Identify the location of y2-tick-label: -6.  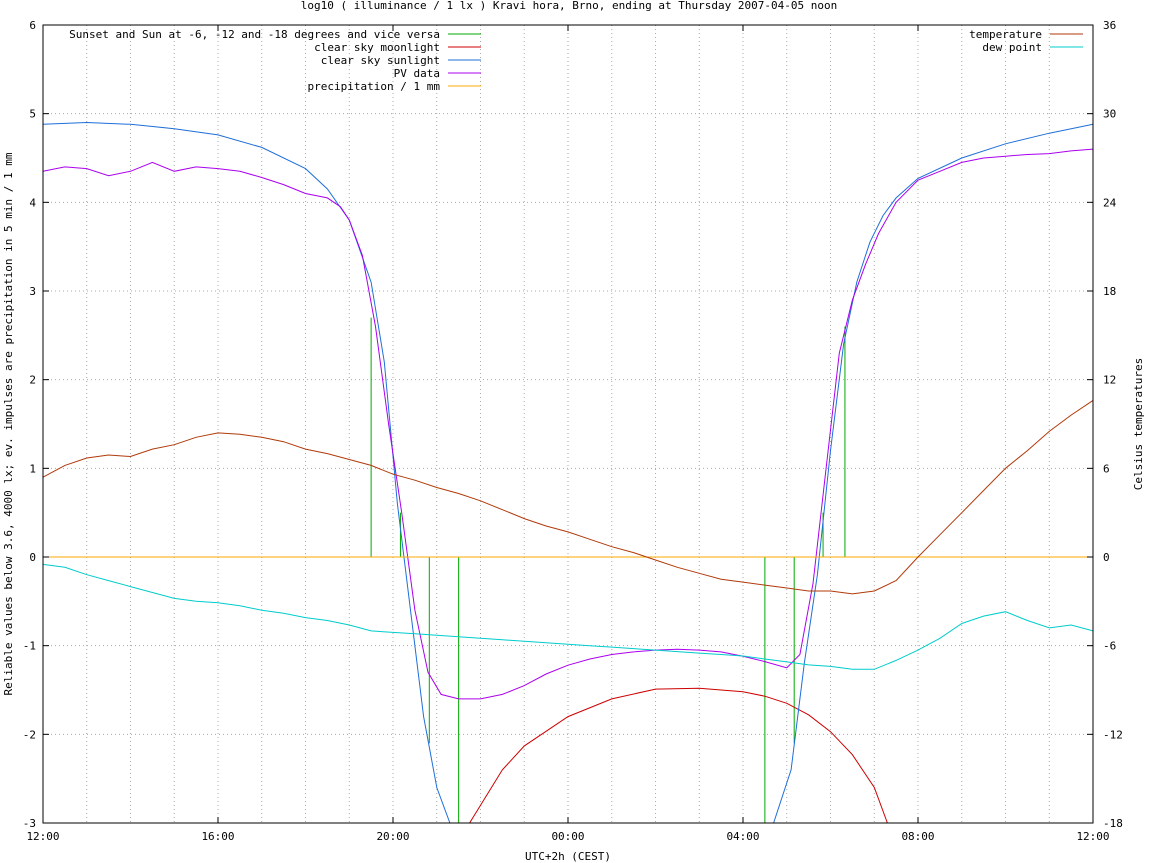
(1109, 646).